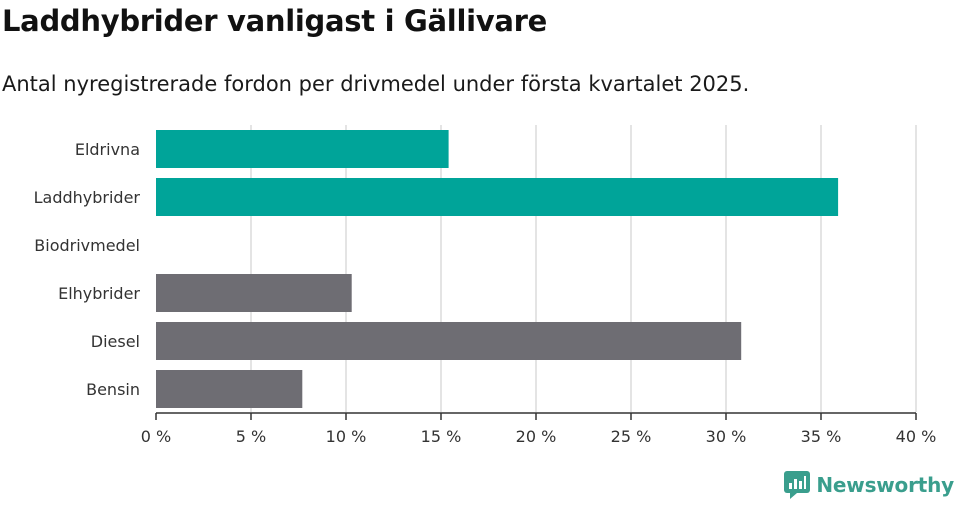 Image resolution: width=960 pixels, height=505 pixels. I want to click on category-label-bensin: Bensin, so click(113, 389).